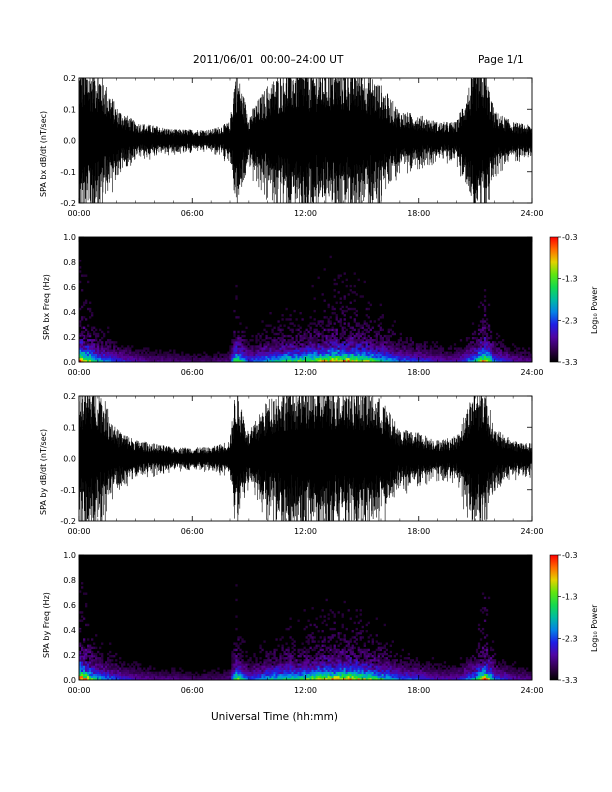 The width and height of the screenshot is (612, 792). What do you see at coordinates (531, 531) in the screenshot?
I see `x-tick-label: 24:00` at bounding box center [531, 531].